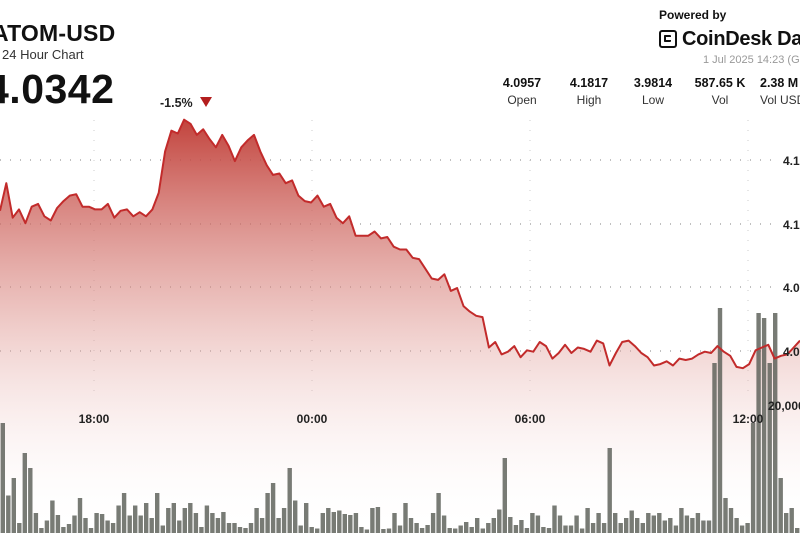  What do you see at coordinates (720, 91) in the screenshot?
I see `stat-volume: 587.65 K Vol` at bounding box center [720, 91].